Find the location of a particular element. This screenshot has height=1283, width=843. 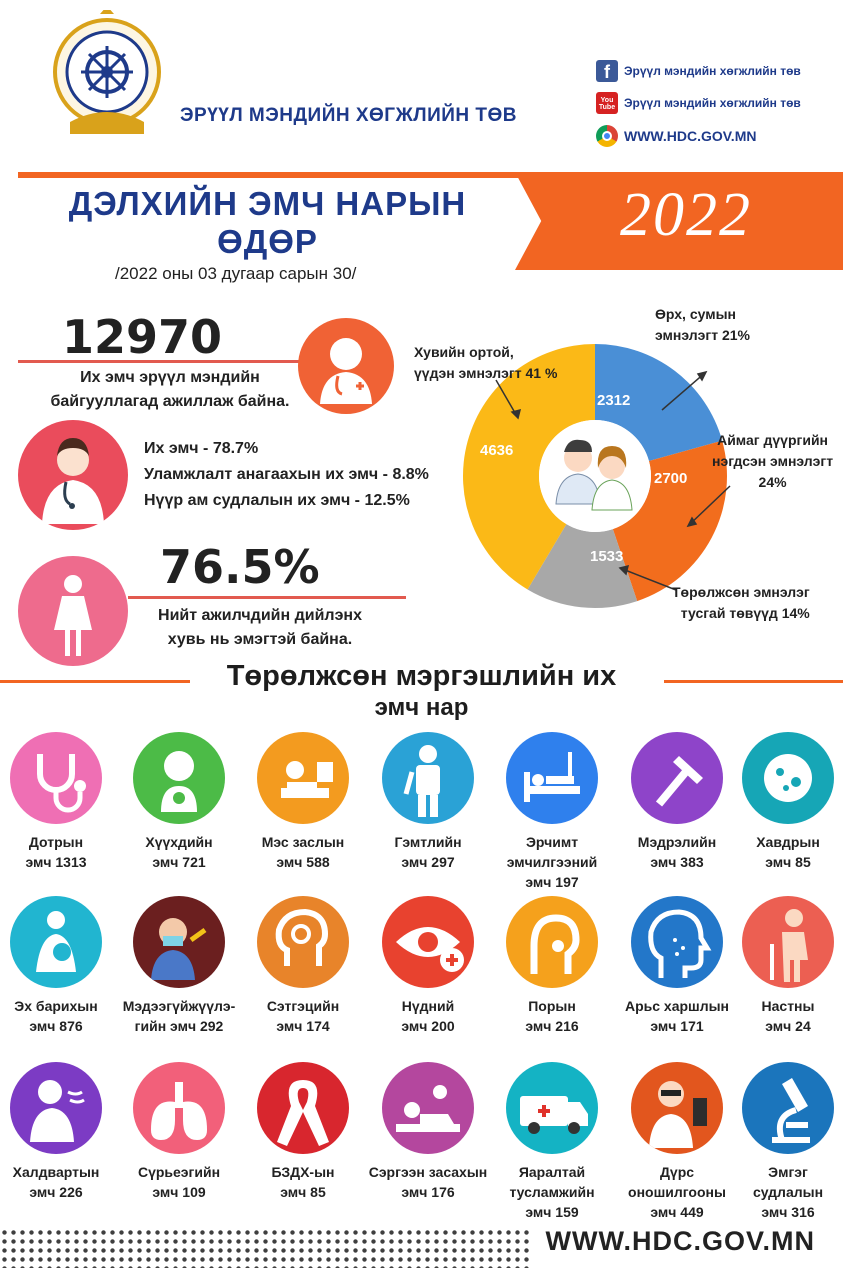

specialty-item: Нүдний эмч 200 is located at coordinates (428, 966).